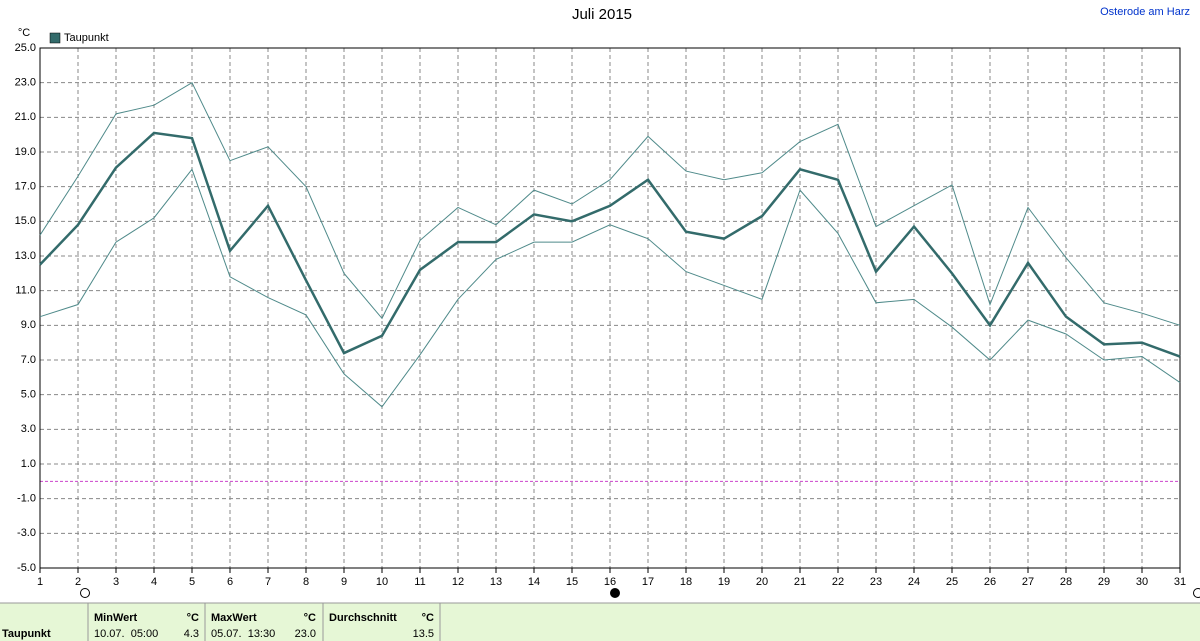 The width and height of the screenshot is (1200, 641). I want to click on column-value: 13.5, so click(423, 634).